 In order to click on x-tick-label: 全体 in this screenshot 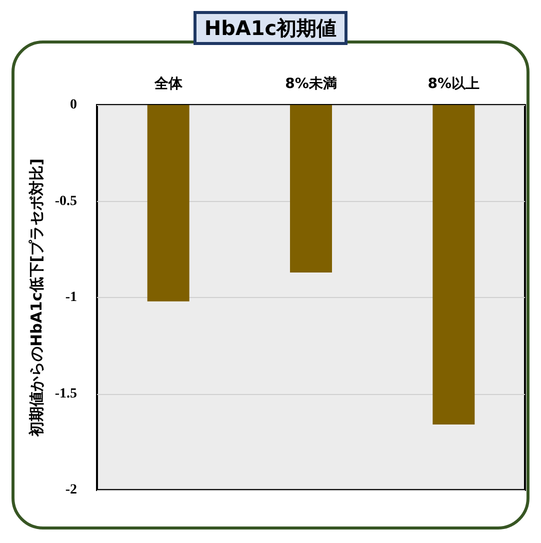, I will do `click(168, 84)`.